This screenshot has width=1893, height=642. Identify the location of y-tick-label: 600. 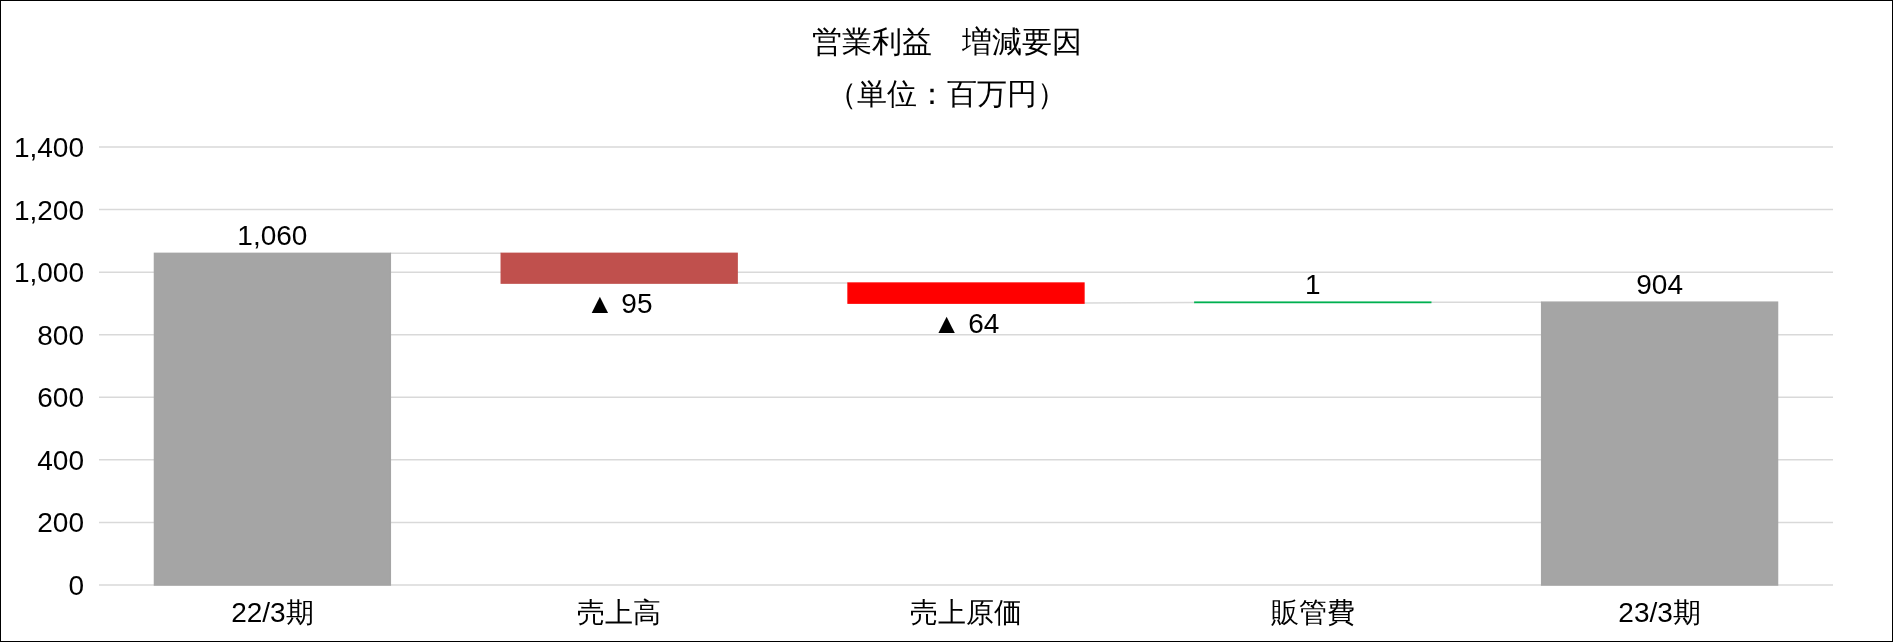
(60, 398).